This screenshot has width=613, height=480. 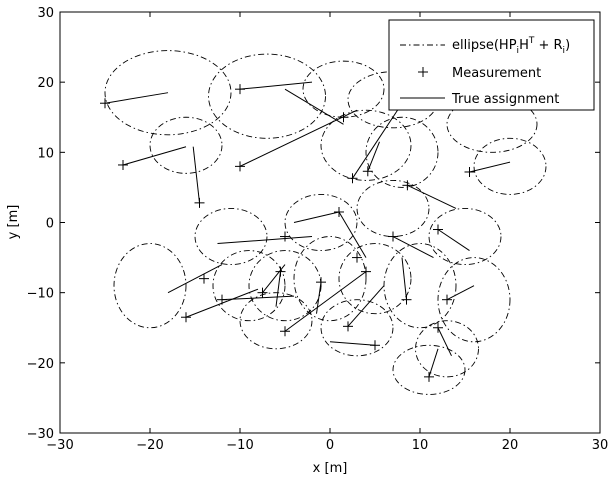 What do you see at coordinates (239, 445) in the screenshot?
I see `x-tick-label: −10` at bounding box center [239, 445].